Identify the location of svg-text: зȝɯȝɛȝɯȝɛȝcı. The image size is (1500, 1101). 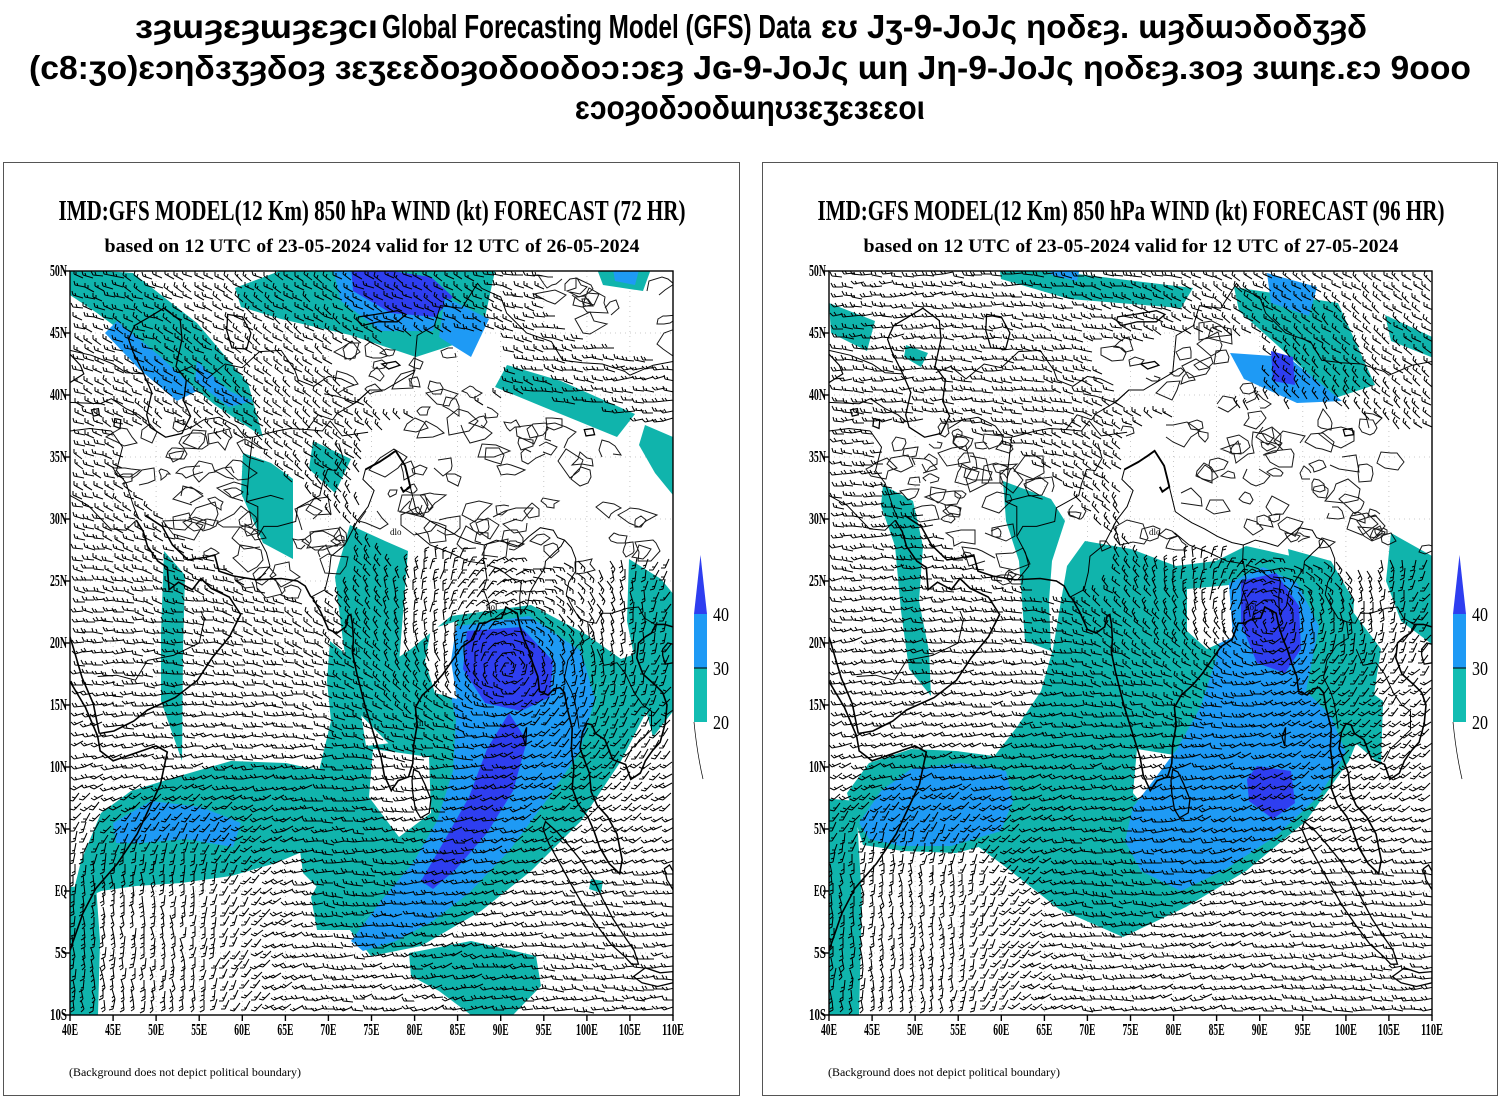
(256, 27).